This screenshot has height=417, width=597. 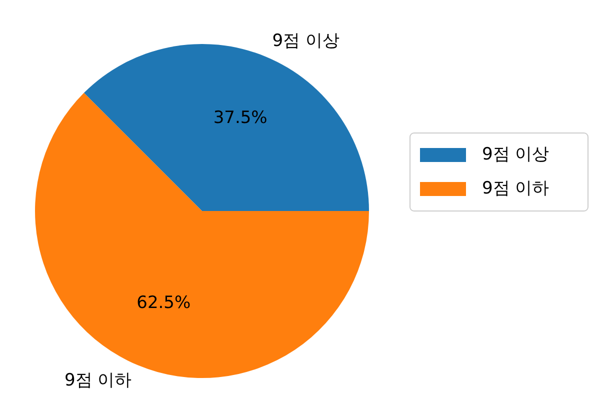 What do you see at coordinates (516, 188) in the screenshot?
I see `legend-label: 9점 이하` at bounding box center [516, 188].